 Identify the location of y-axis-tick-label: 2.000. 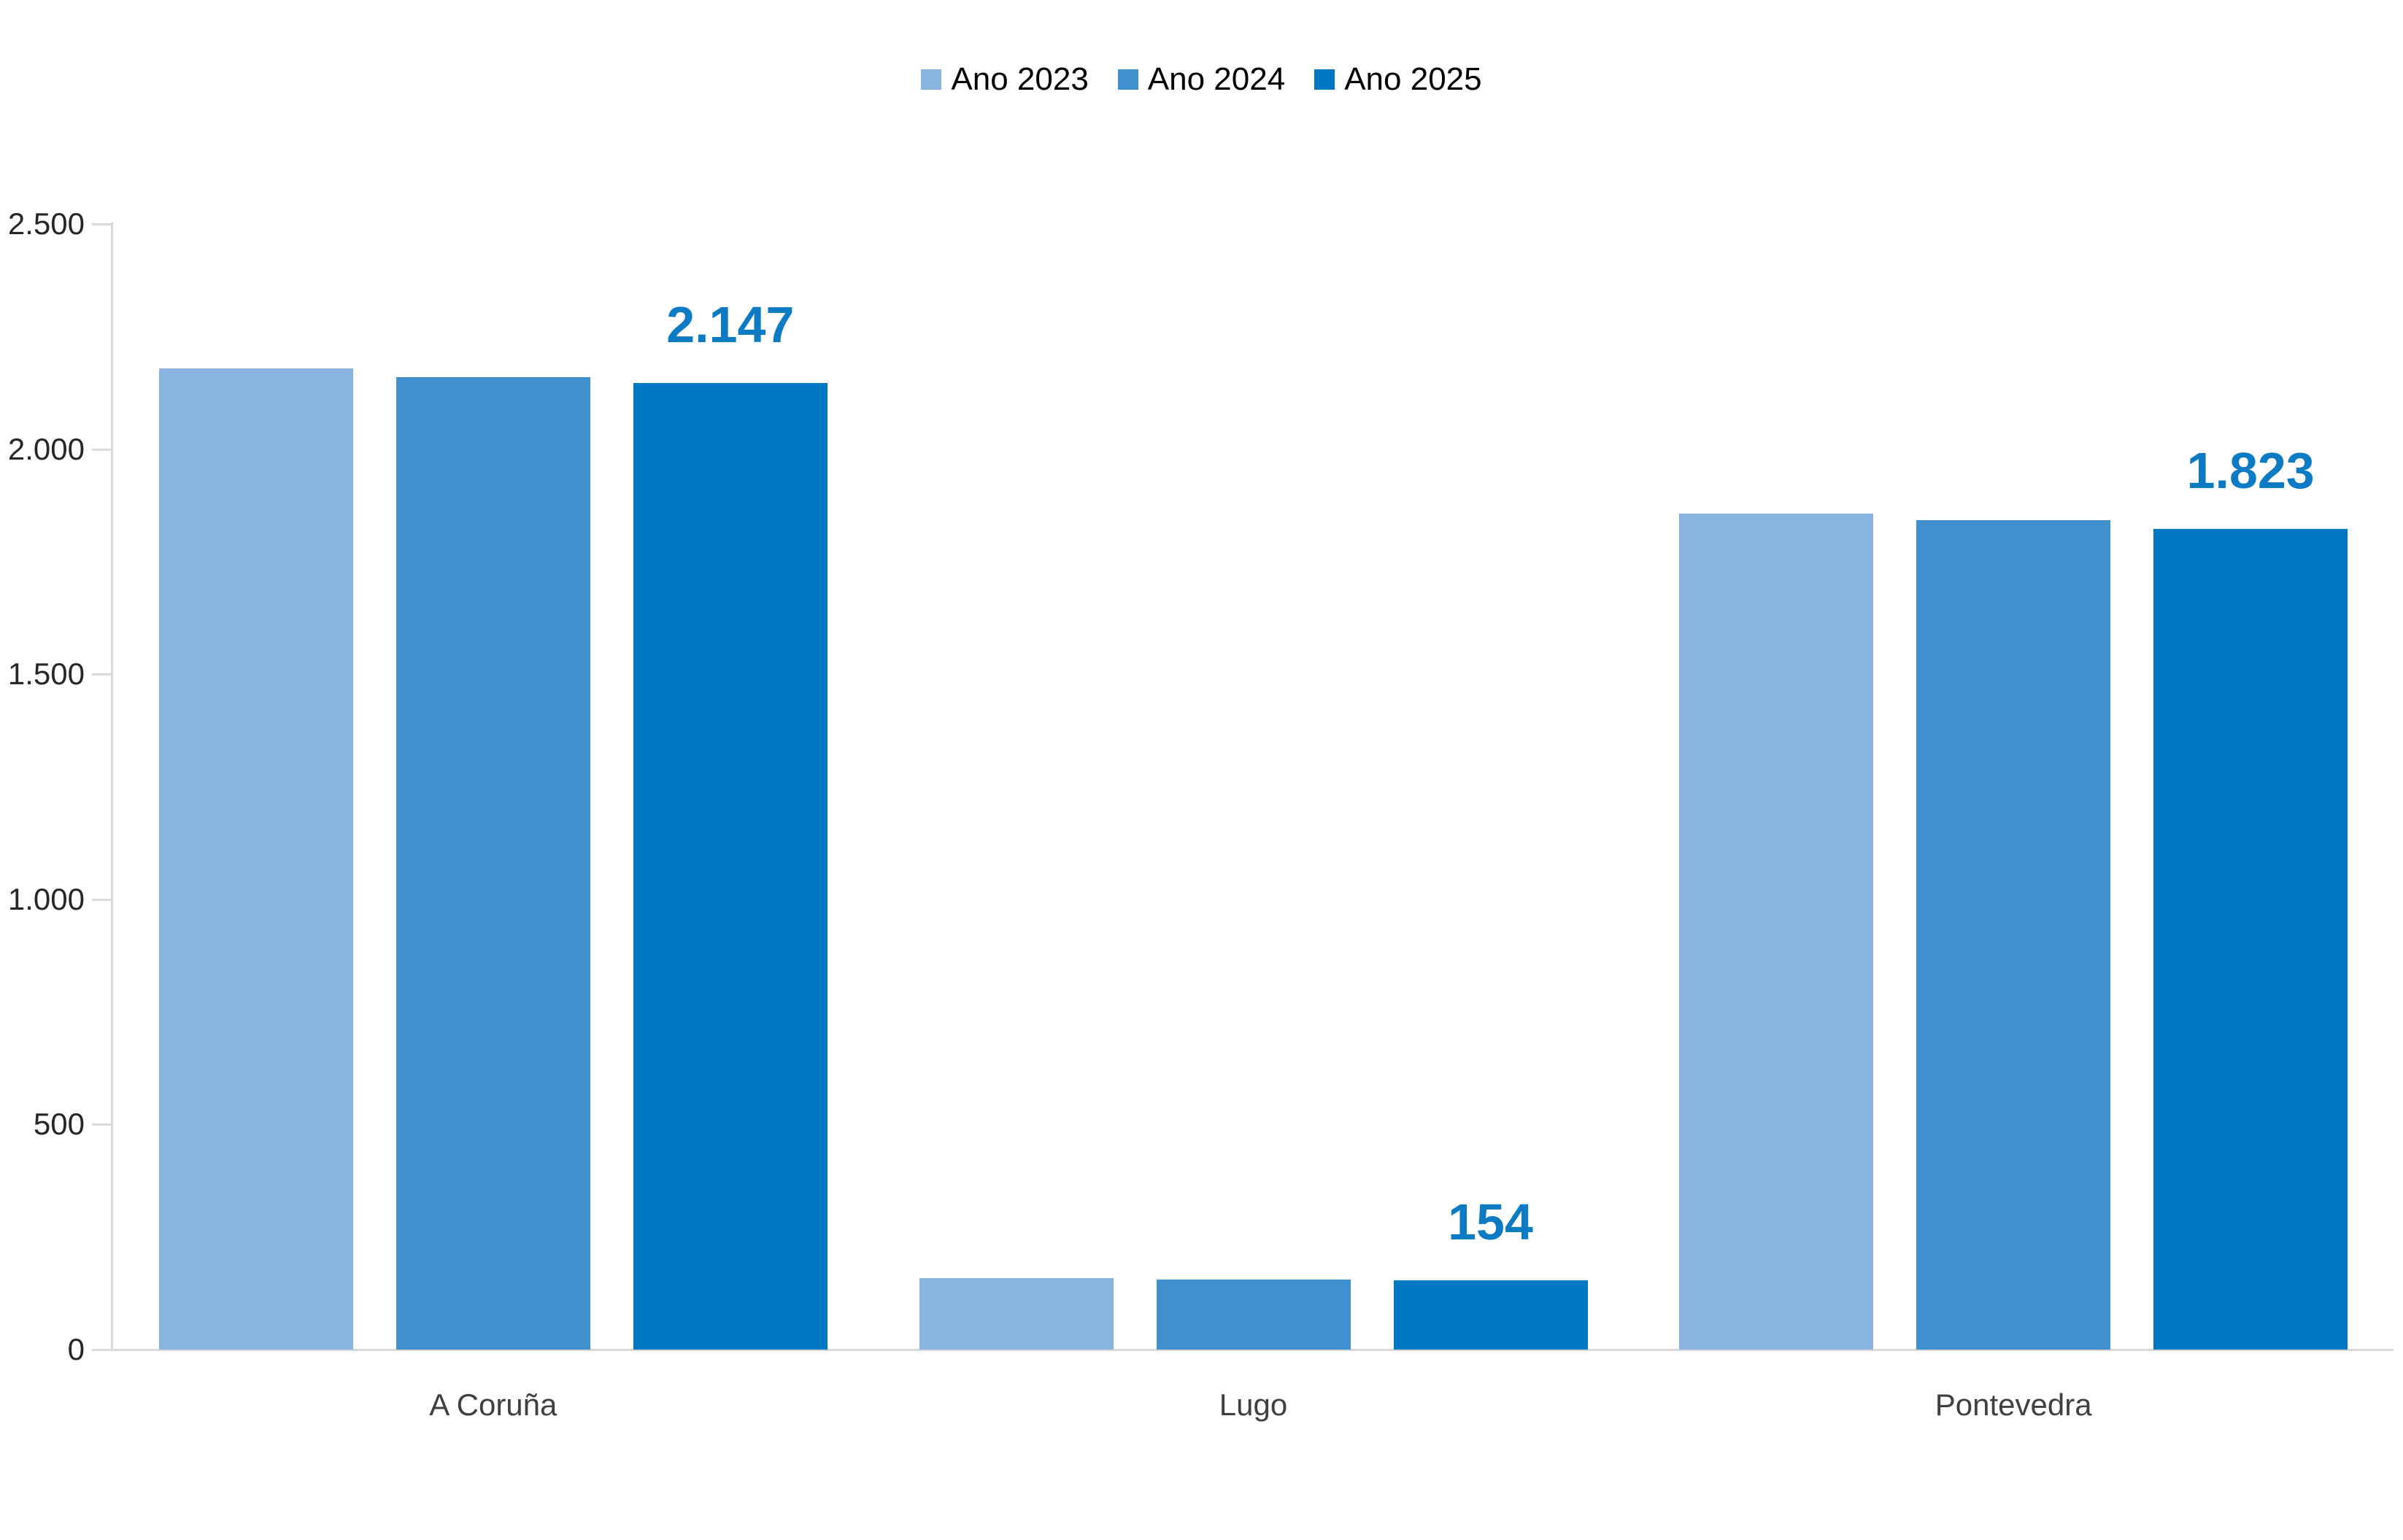
(46, 448).